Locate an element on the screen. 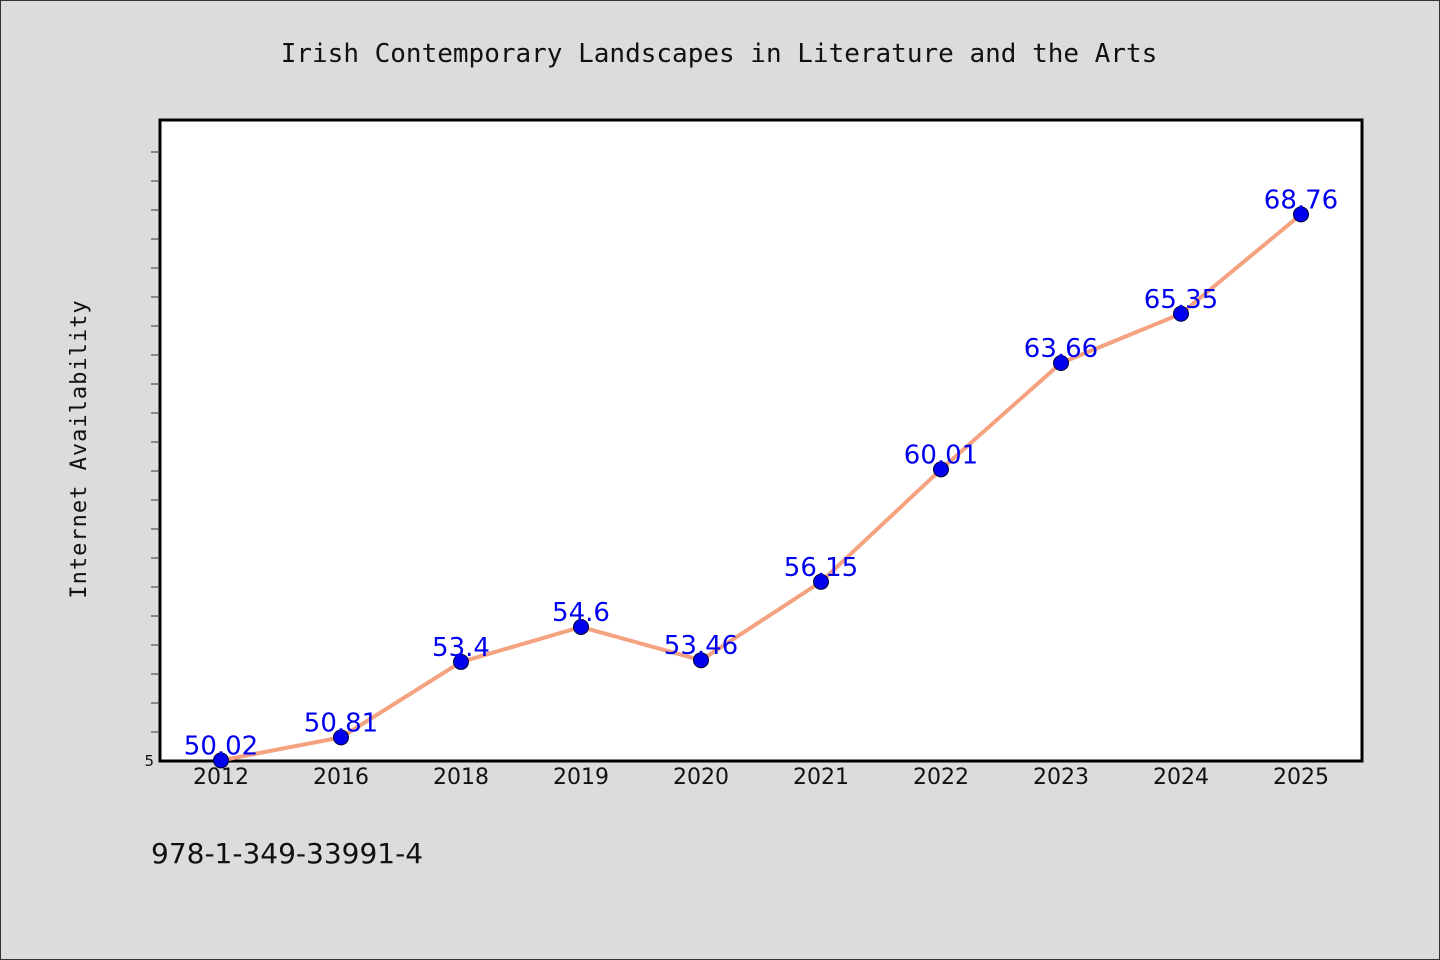 The image size is (1440, 960). x-axis-ticks: 2012 2016 2018 2019 2020 2021 2022 2023 2024 2025 is located at coordinates (761, 777).